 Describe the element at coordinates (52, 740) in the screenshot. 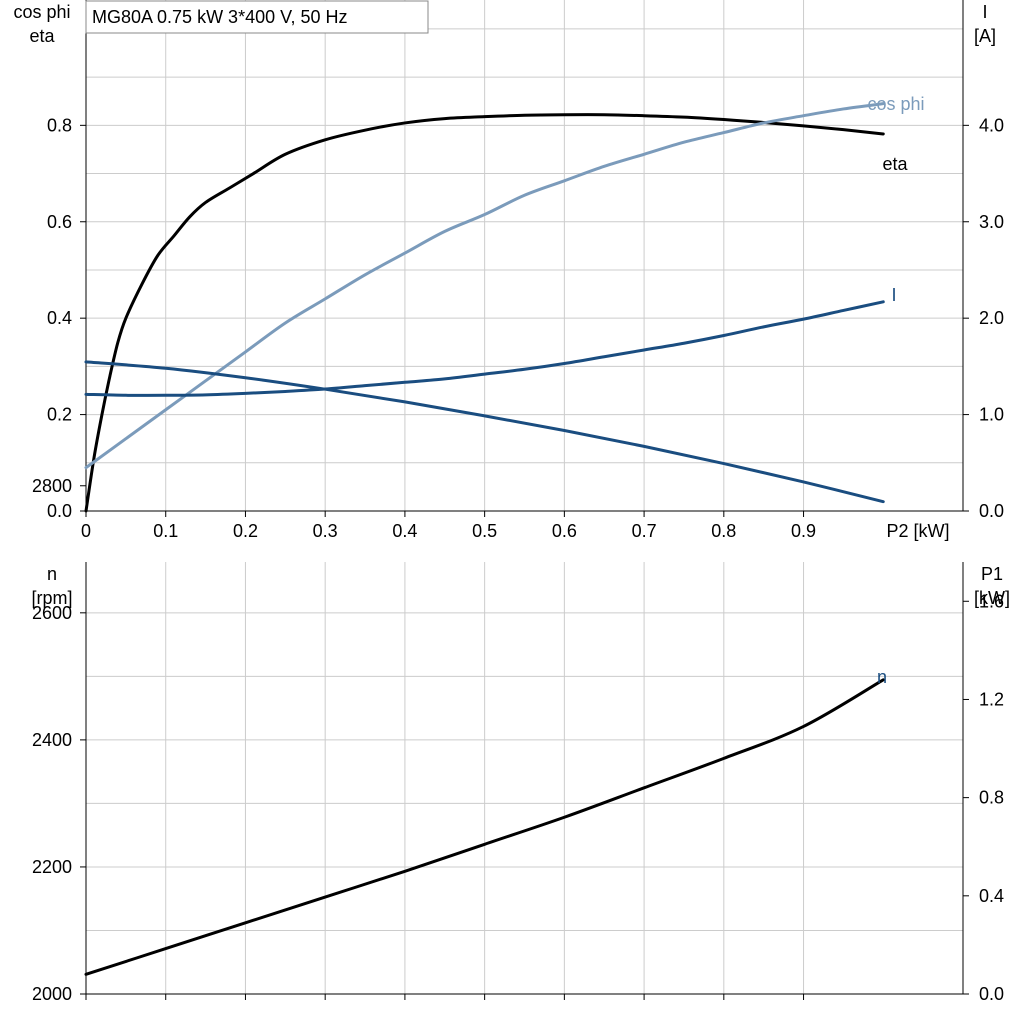

I see `left-tick-label: 2400` at that location.